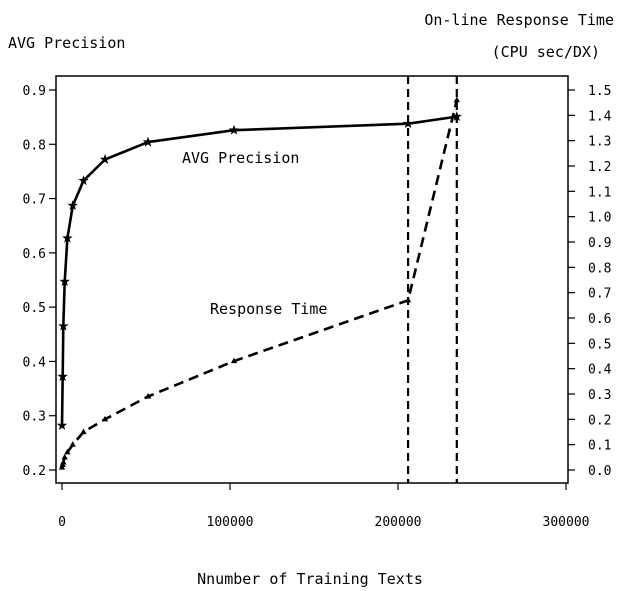 The image size is (620, 591). I want to click on y-right-tick-label: 1.2, so click(599, 167).